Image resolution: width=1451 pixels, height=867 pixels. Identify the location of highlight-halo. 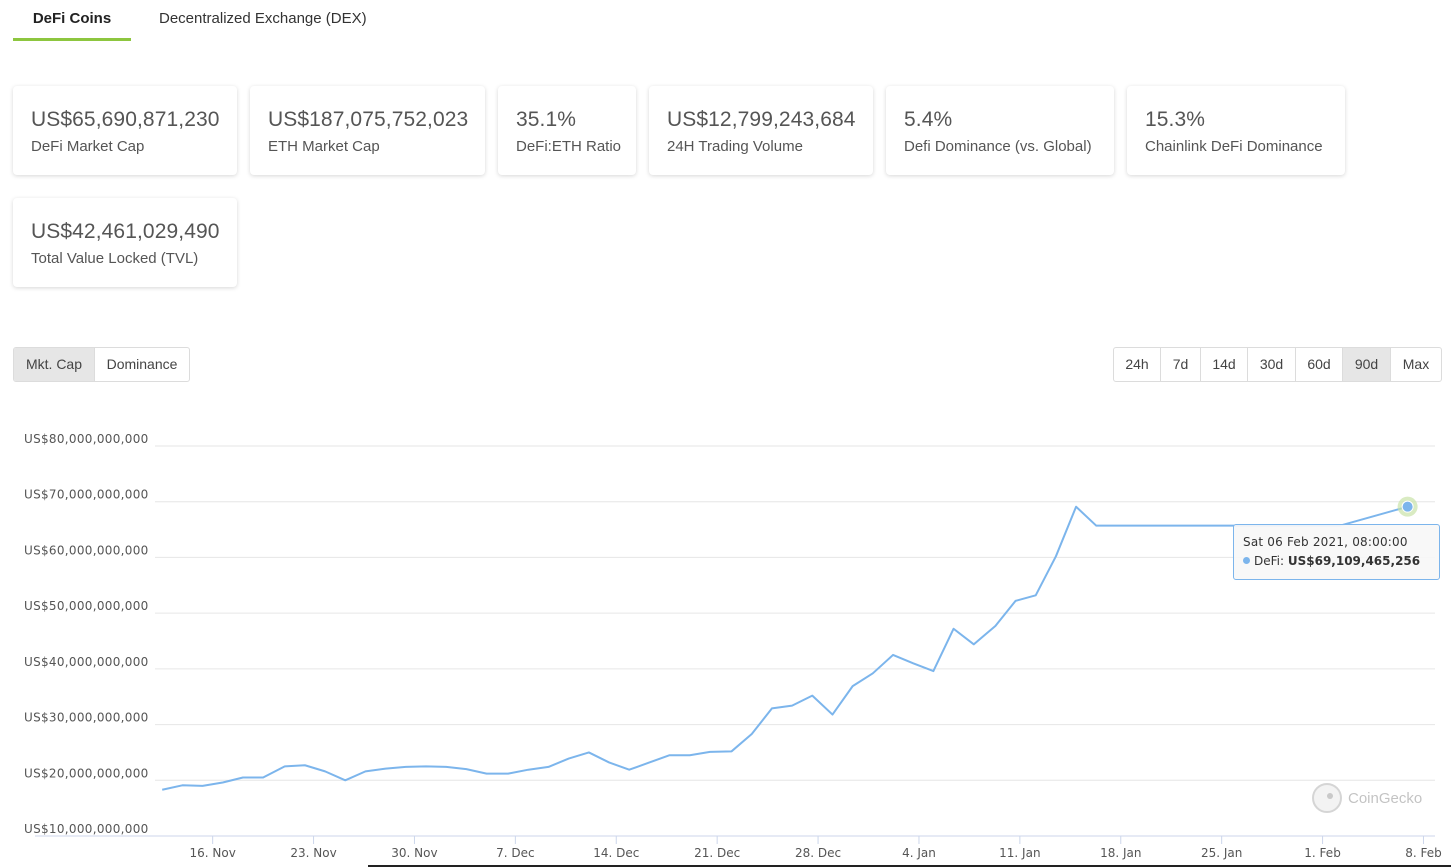
(1407, 506).